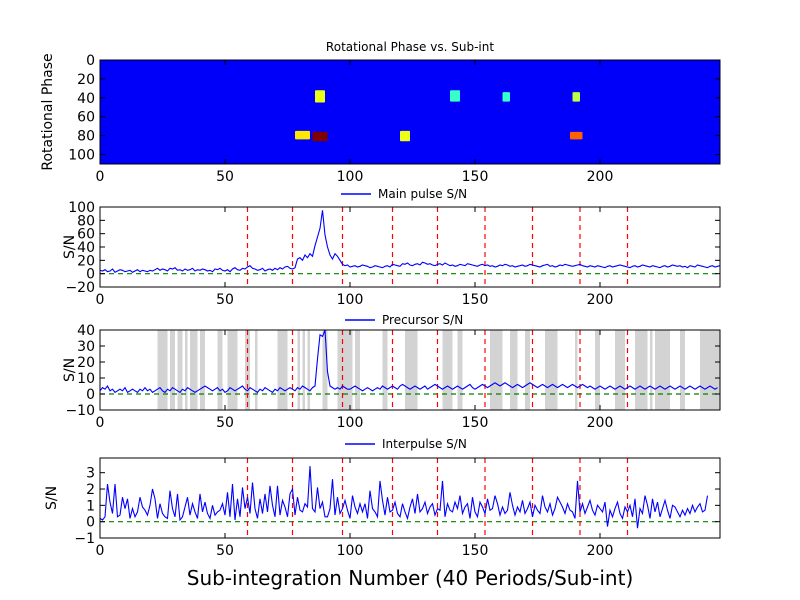 The width and height of the screenshot is (800, 600). Describe the element at coordinates (86, 379) in the screenshot. I see `y-tick-label: 10` at that location.